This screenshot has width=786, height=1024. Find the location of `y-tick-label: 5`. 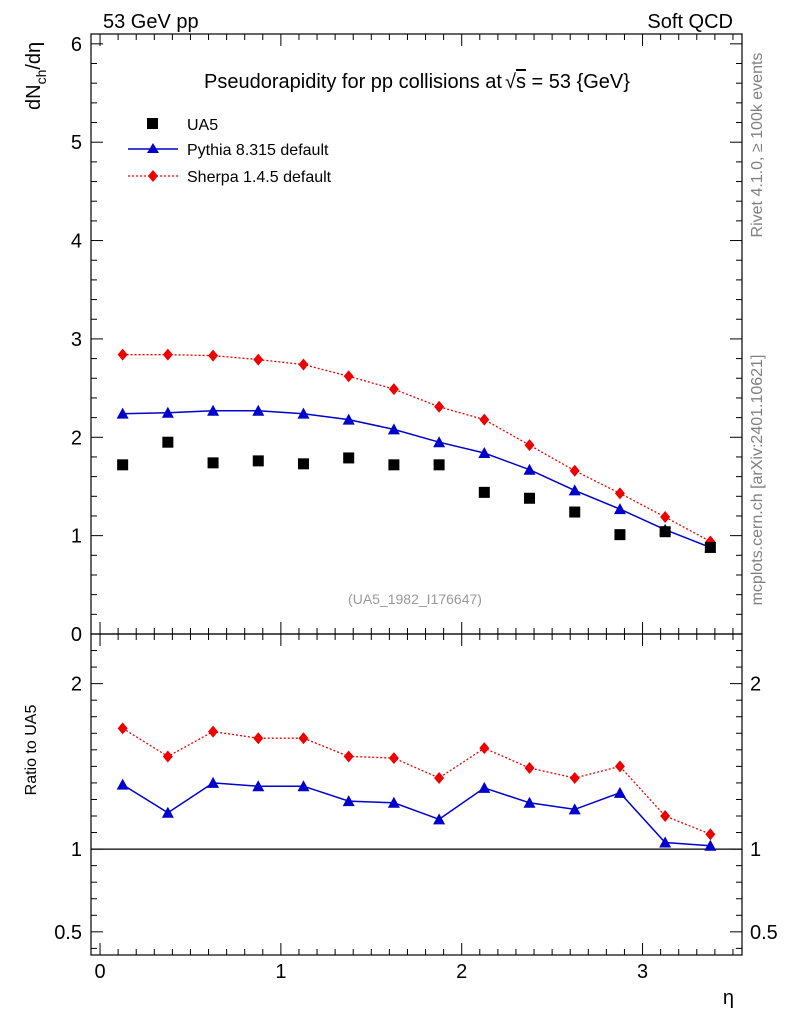

y-tick-label: 5 is located at coordinates (76, 143).